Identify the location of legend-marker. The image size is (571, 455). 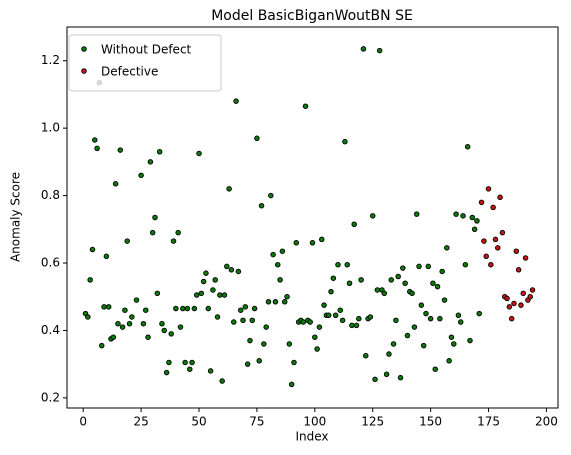
(84, 49).